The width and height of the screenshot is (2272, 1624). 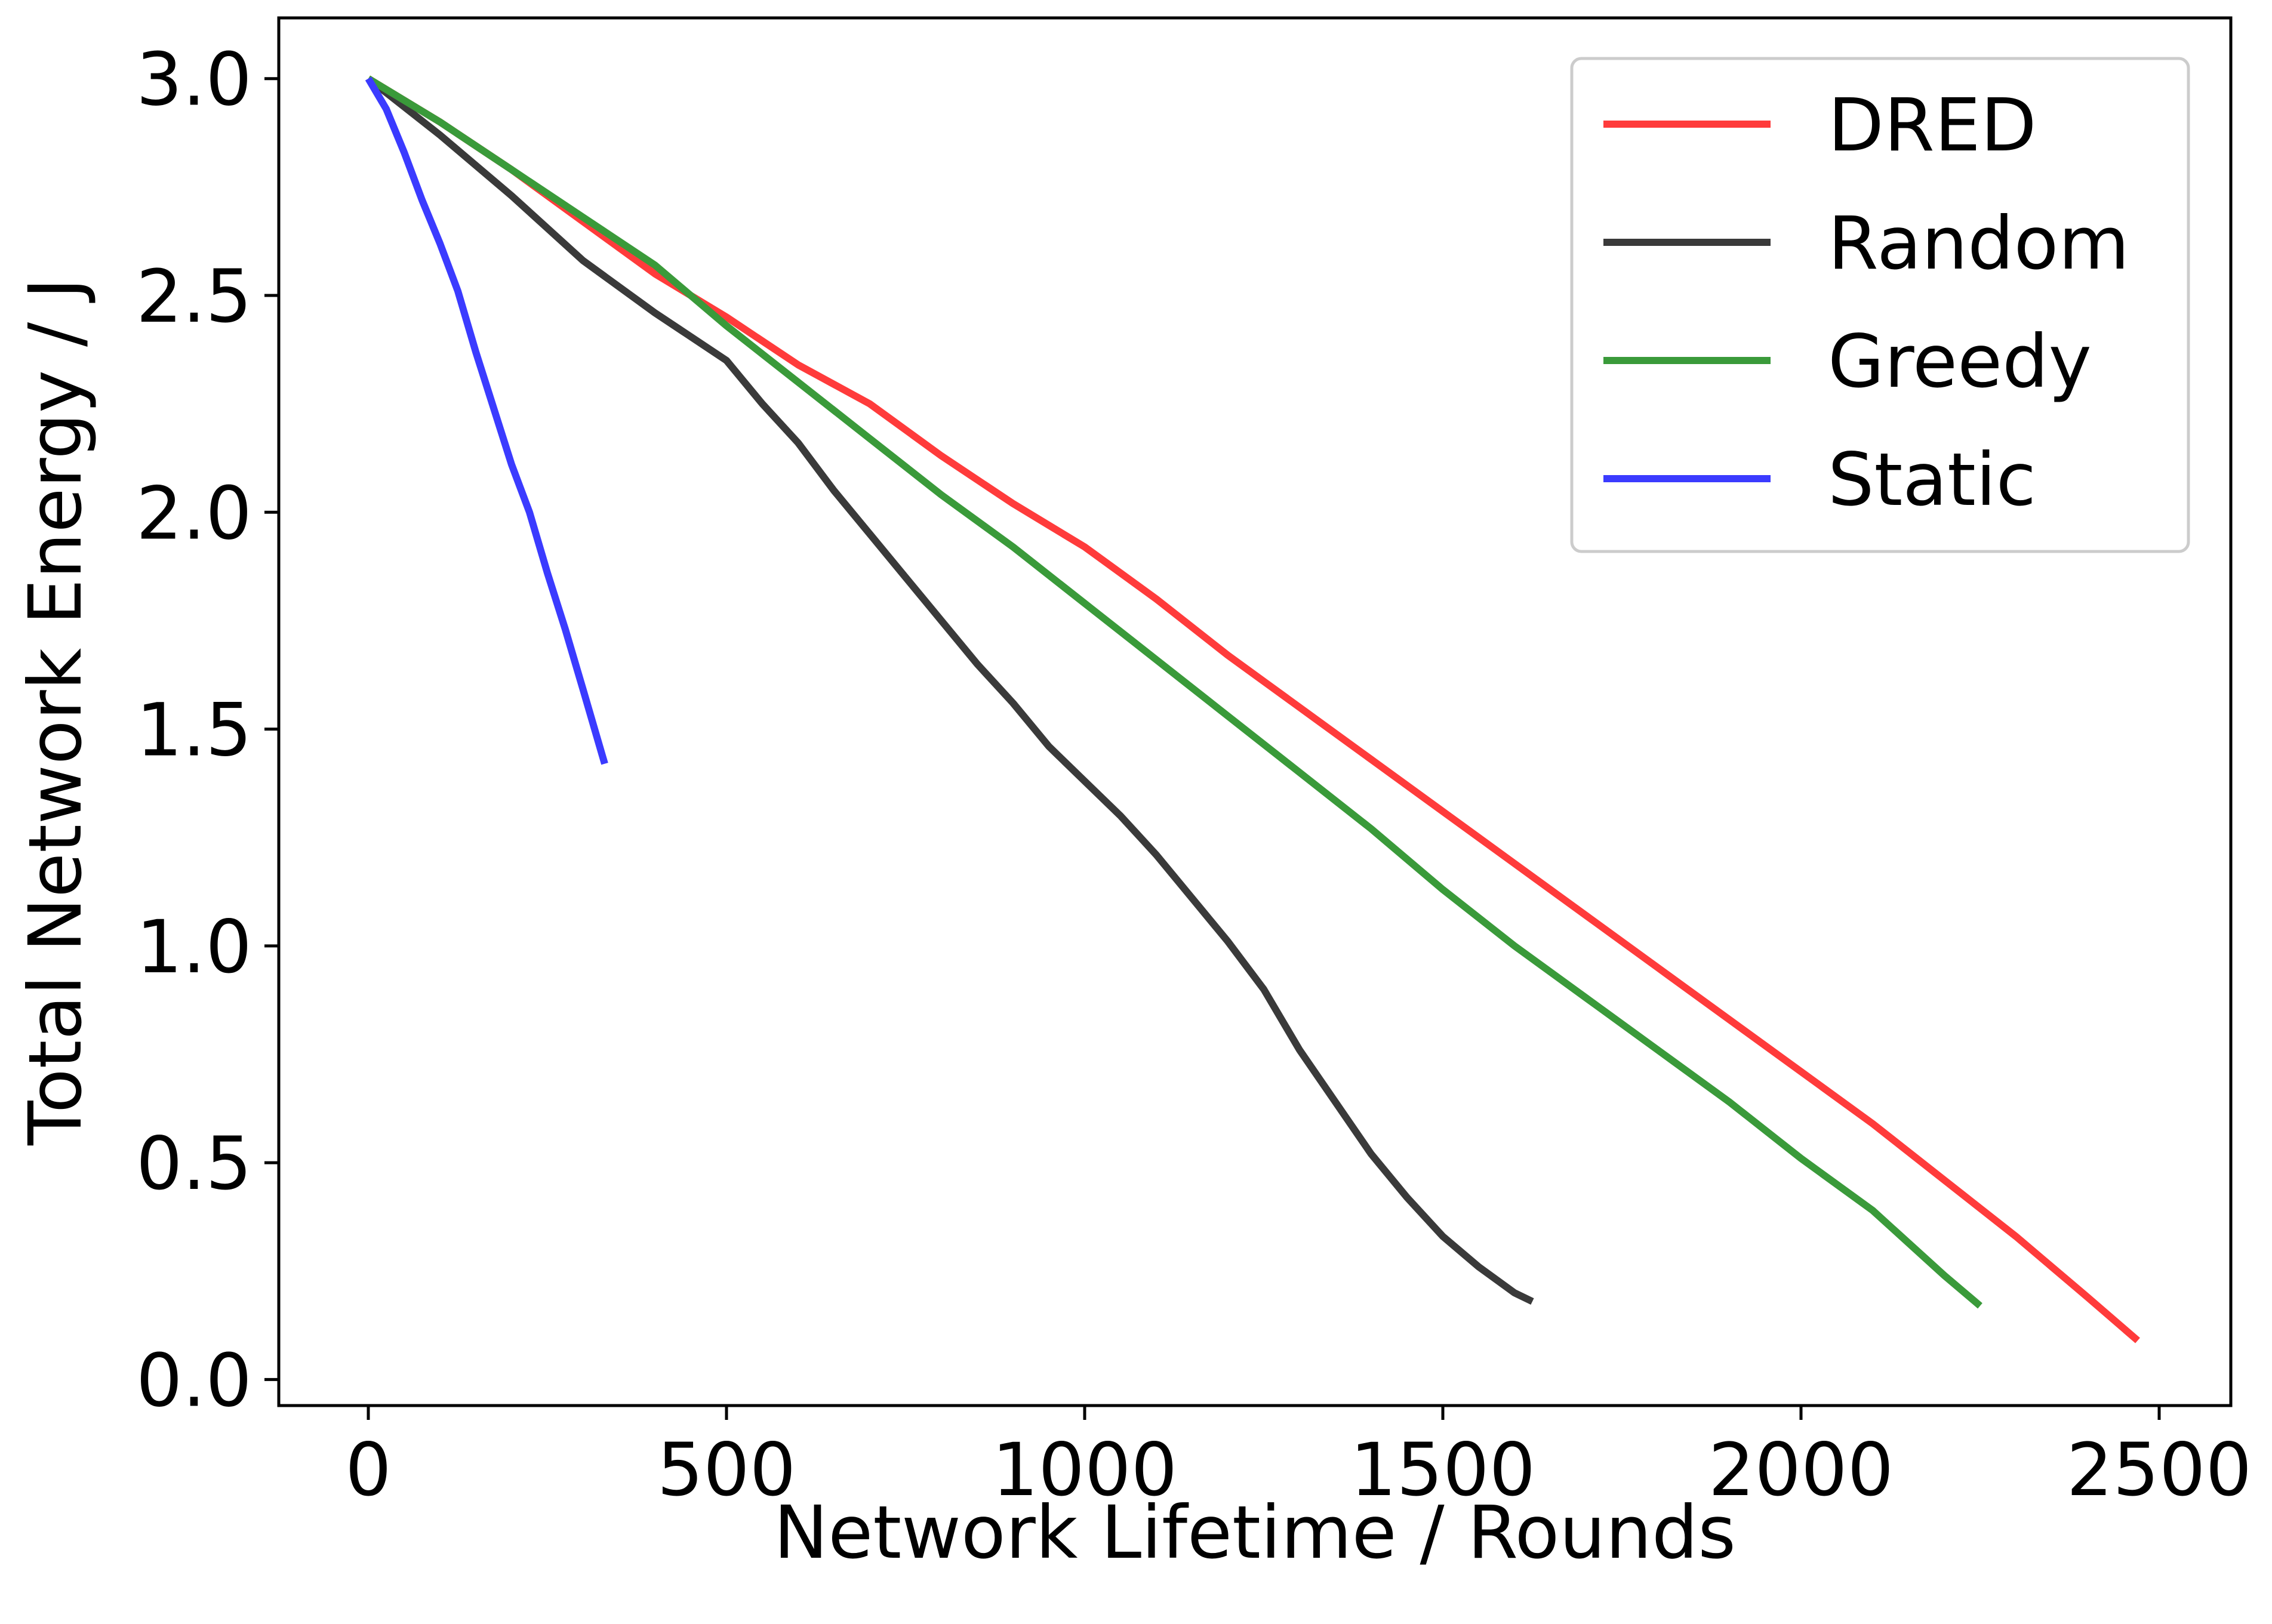 What do you see at coordinates (1085, 1470) in the screenshot?
I see `x-tick-label: 1000` at bounding box center [1085, 1470].